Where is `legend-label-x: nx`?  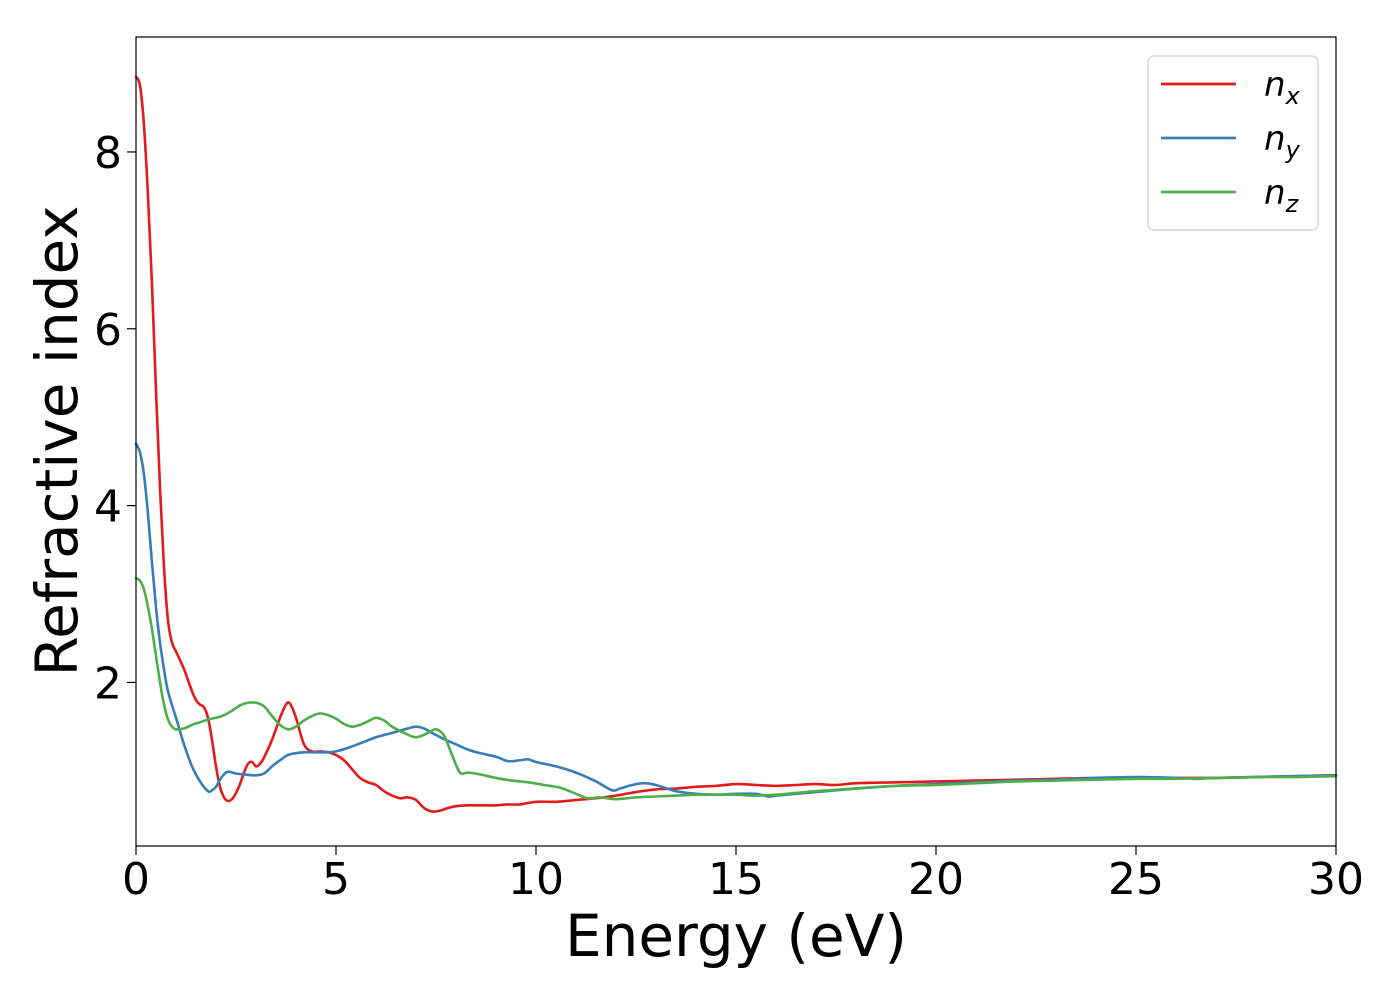 legend-label-x: nx is located at coordinates (1282, 87).